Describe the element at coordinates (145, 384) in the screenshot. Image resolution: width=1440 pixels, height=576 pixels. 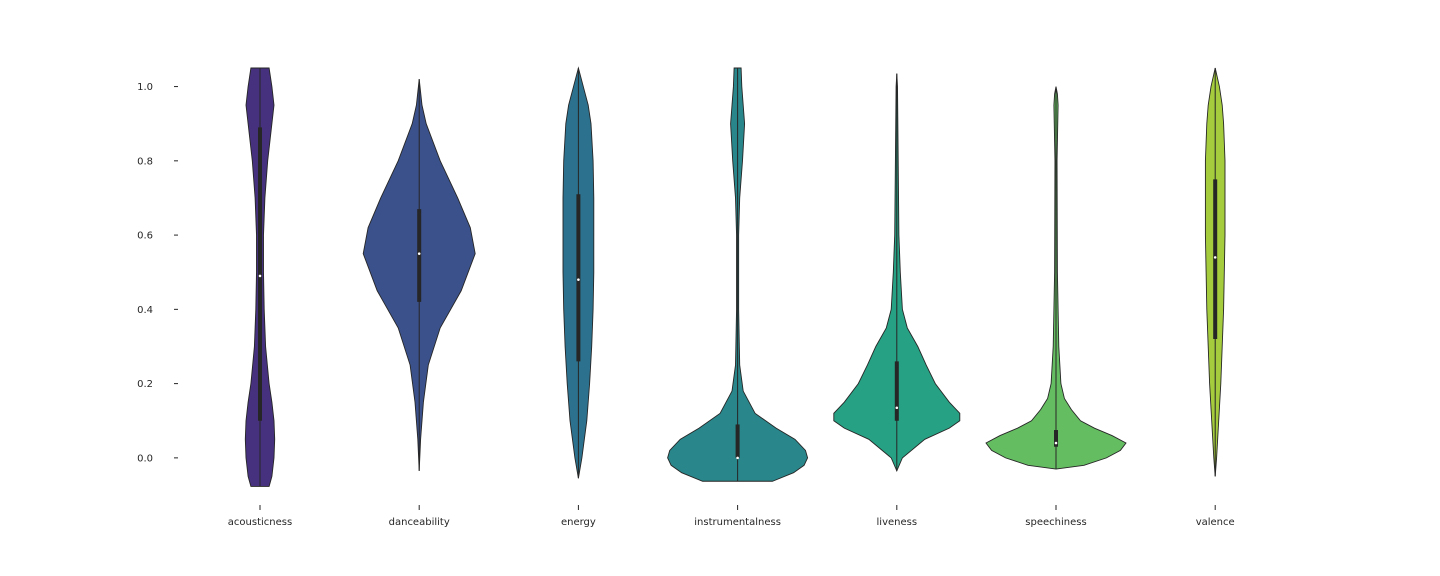
I see `y-tick-label: 0.2` at that location.